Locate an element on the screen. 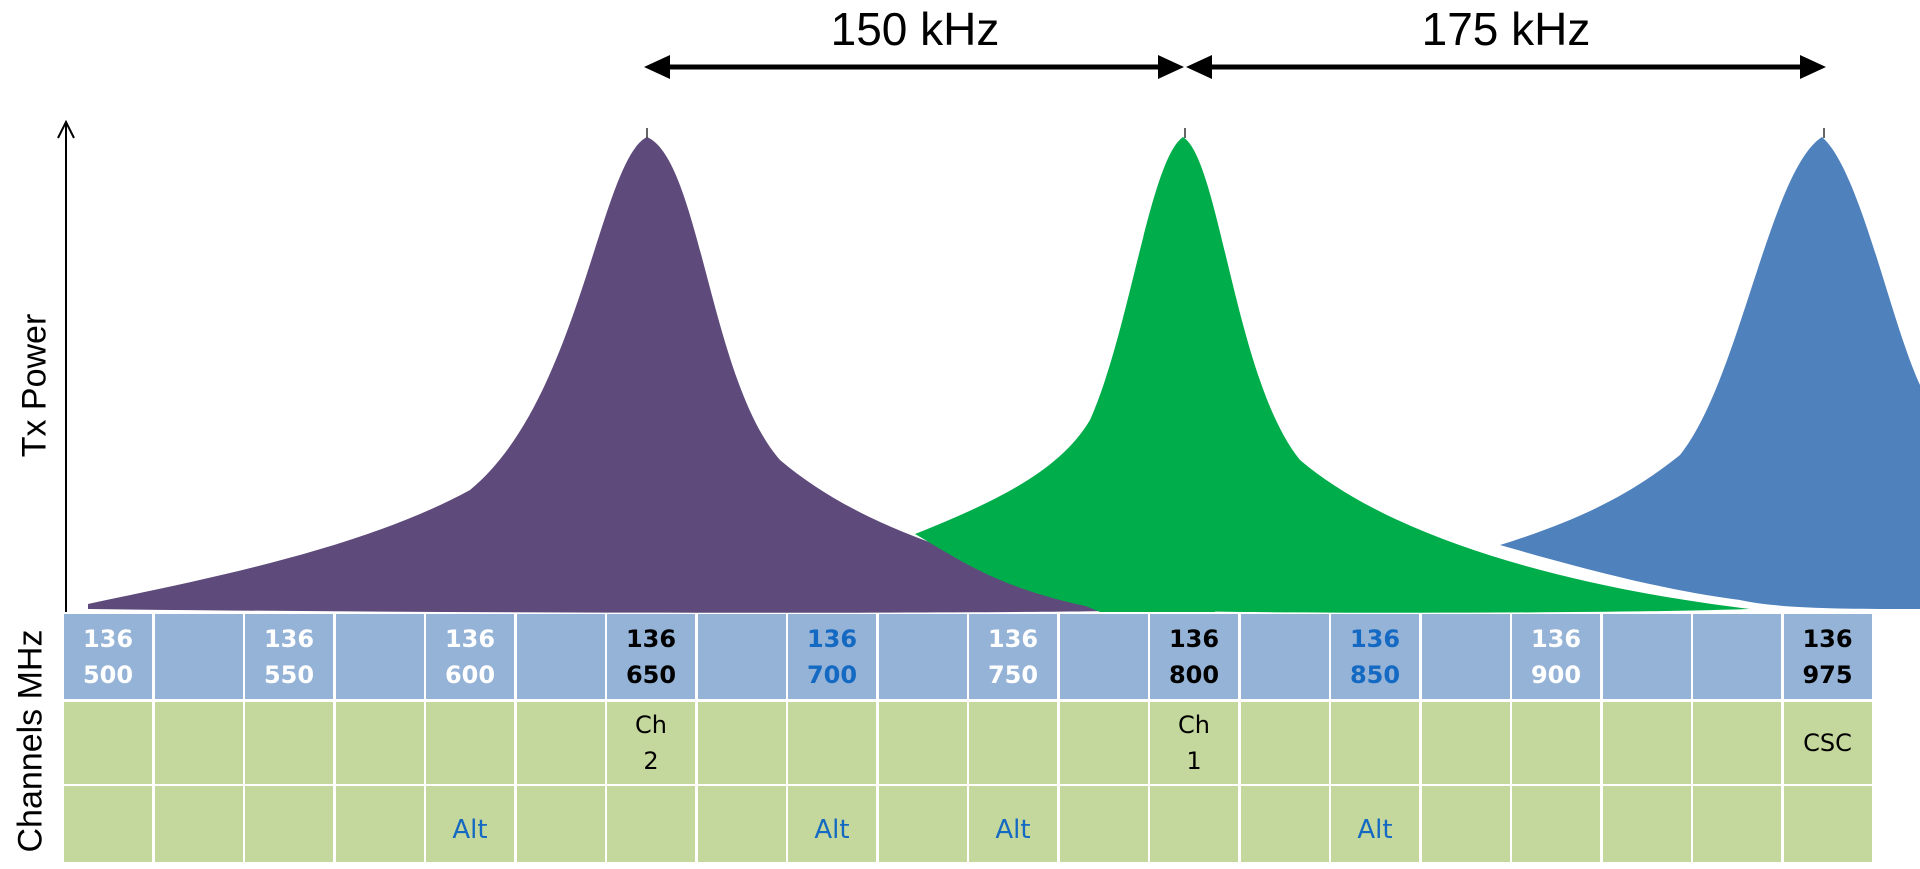  freq-cell-6: 136 650 is located at coordinates (651, 656).